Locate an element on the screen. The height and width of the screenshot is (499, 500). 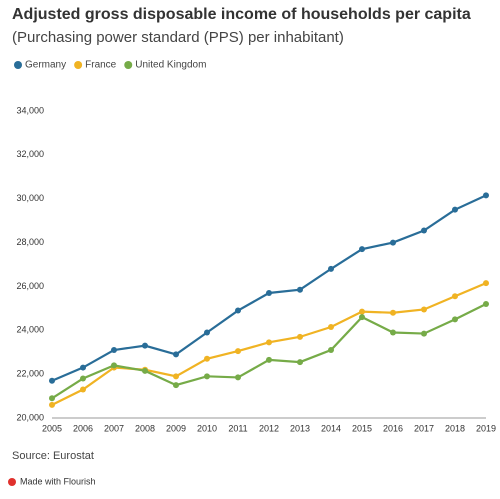
legend-label: United Kingdom is located at coordinates (170, 65).